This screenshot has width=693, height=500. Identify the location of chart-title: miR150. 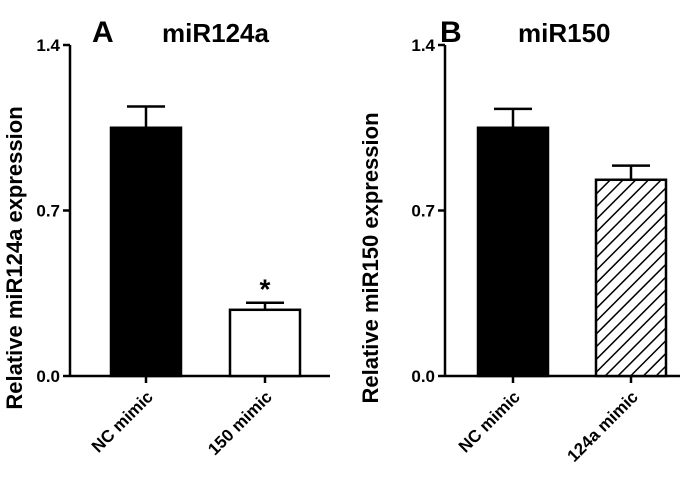
(564, 33).